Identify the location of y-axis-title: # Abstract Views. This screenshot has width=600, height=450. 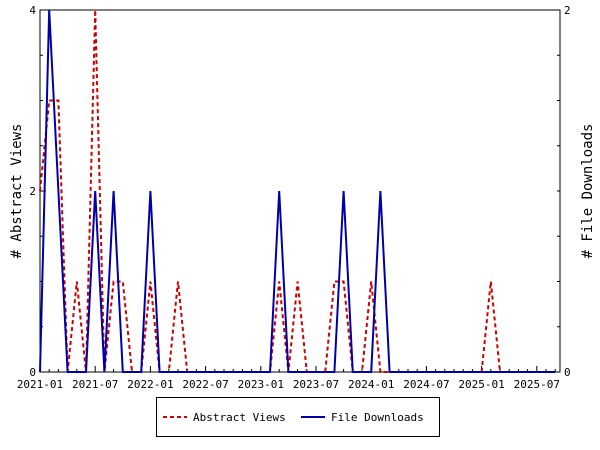
(17, 191).